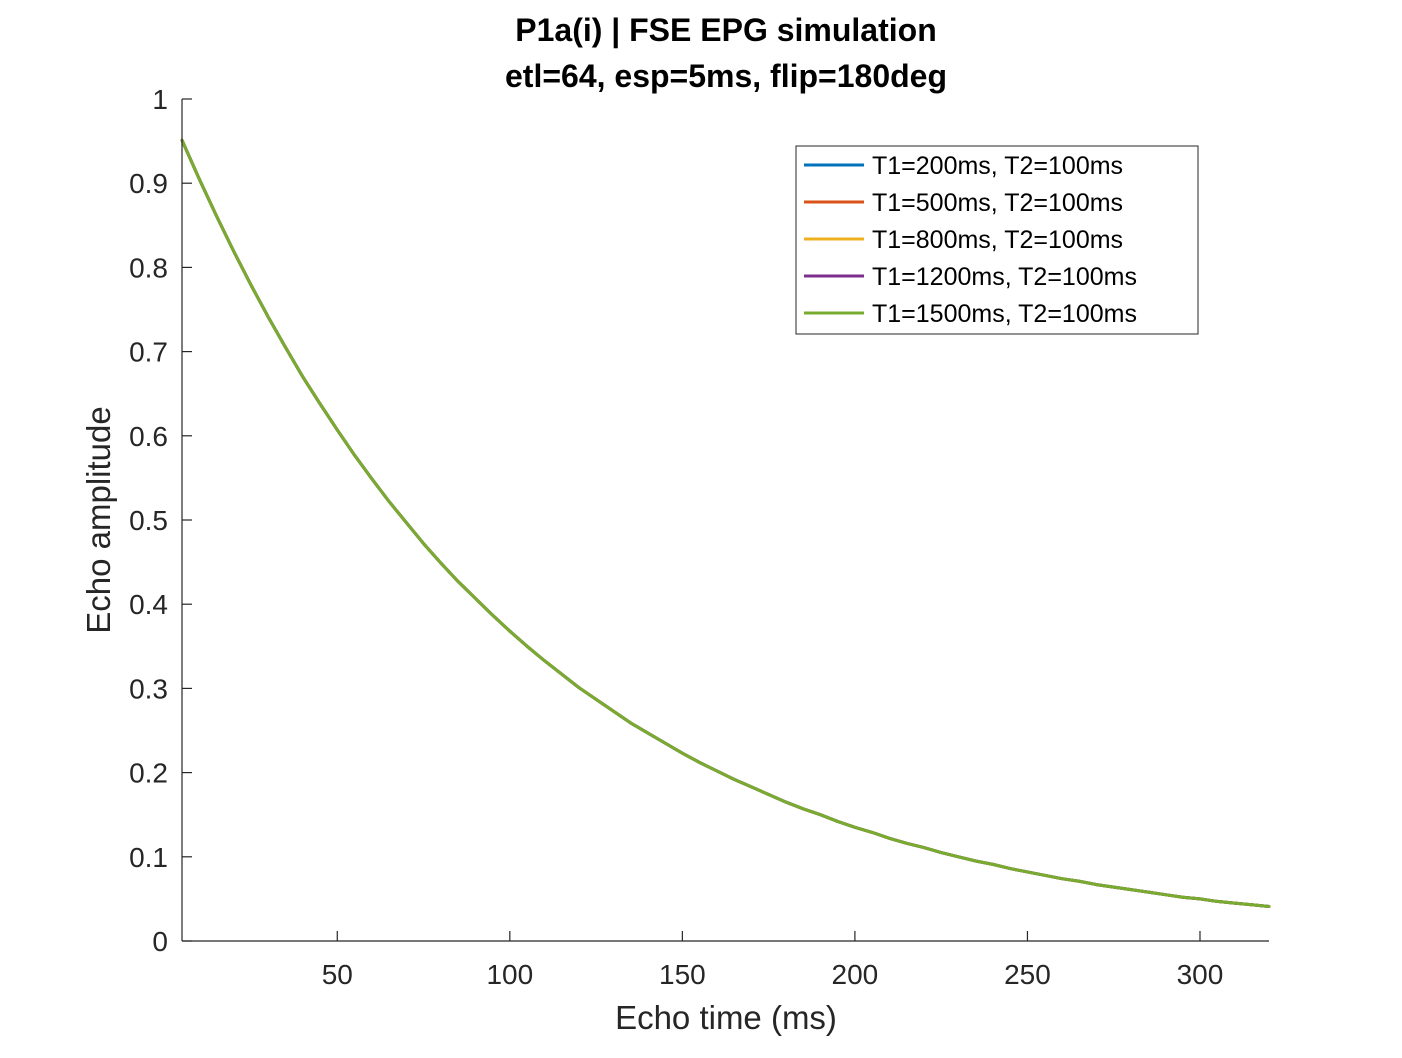 The height and width of the screenshot is (1058, 1402). Describe the element at coordinates (148, 436) in the screenshot. I see `y-tick-label: 0.6` at that location.